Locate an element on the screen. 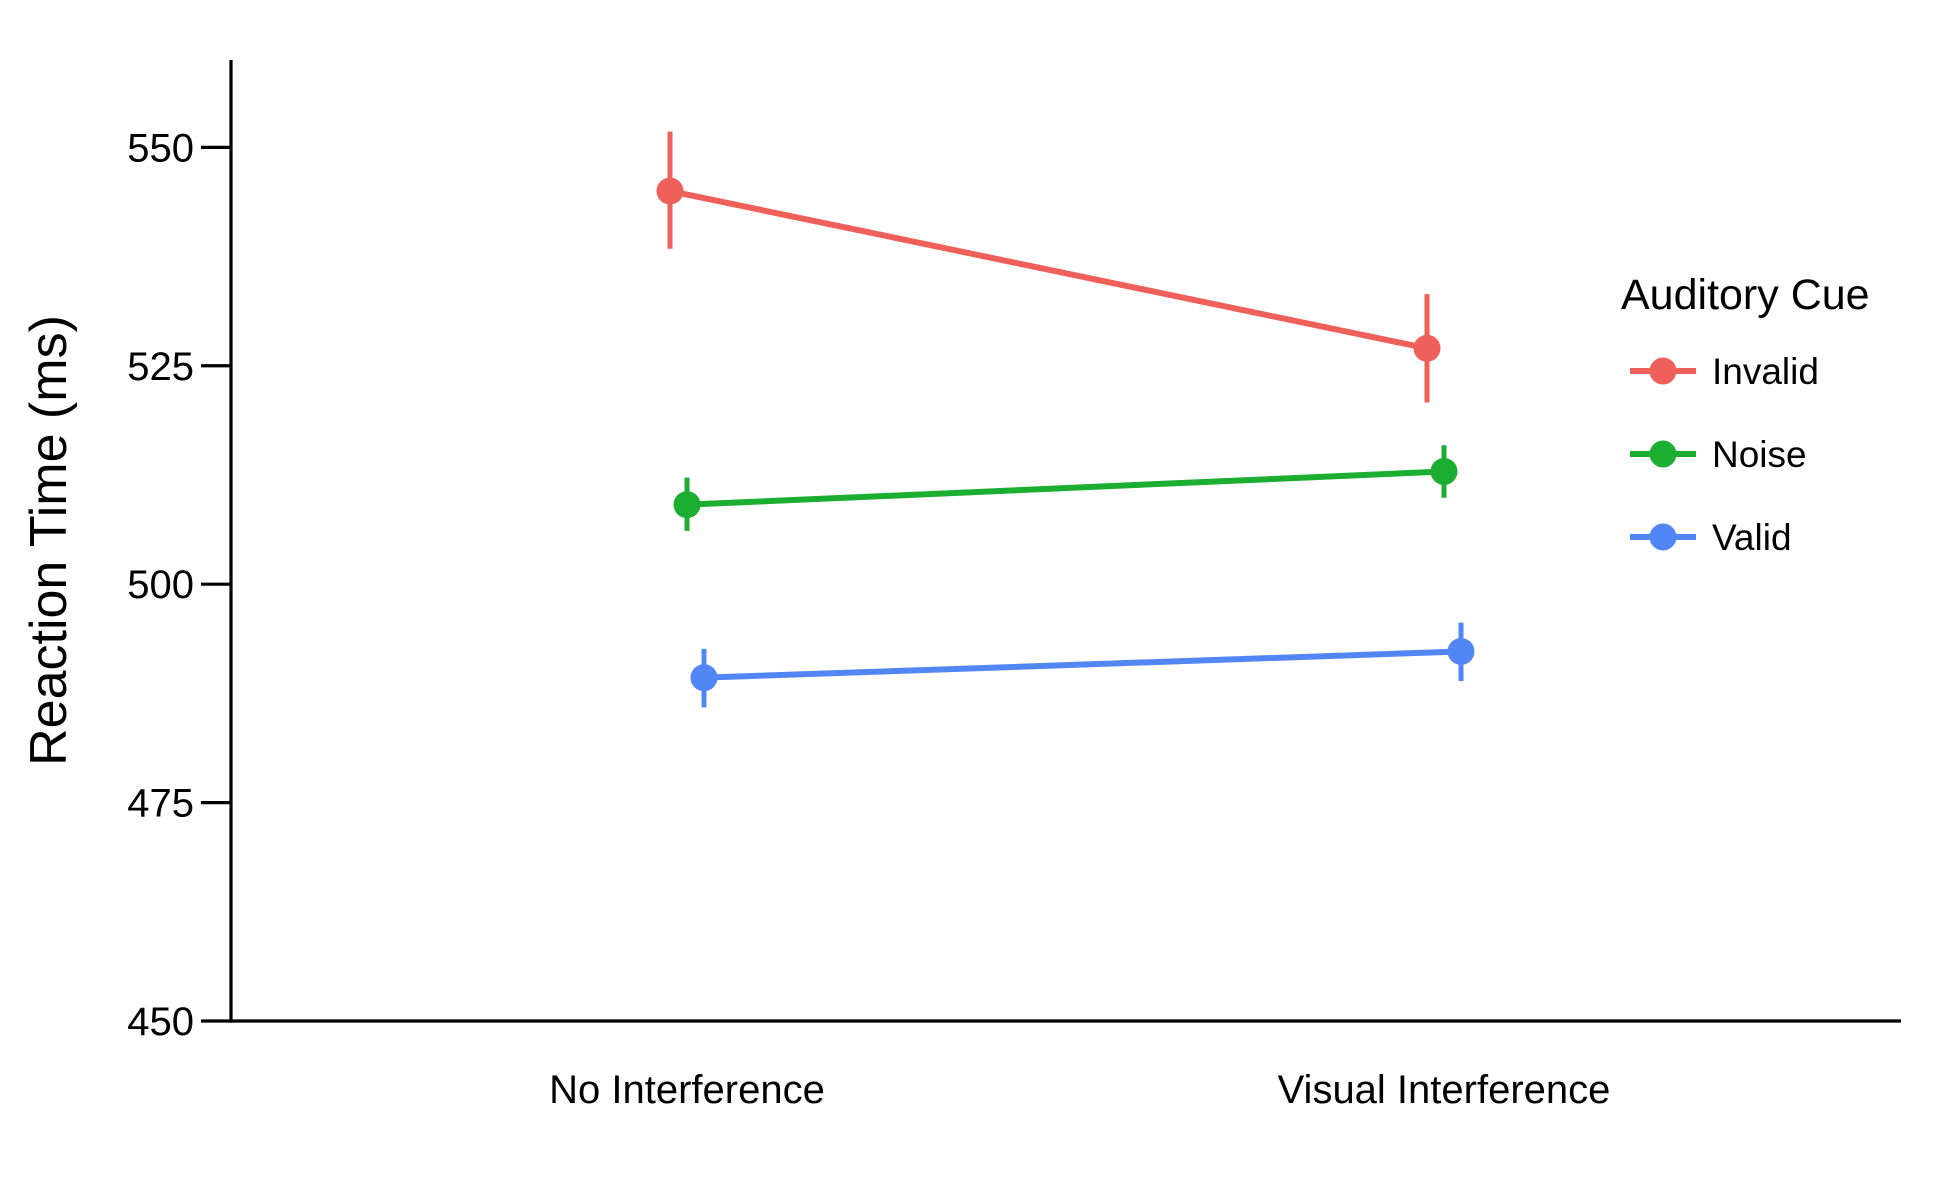 The image size is (1950, 1200). series-line-valid is located at coordinates (1082, 664).